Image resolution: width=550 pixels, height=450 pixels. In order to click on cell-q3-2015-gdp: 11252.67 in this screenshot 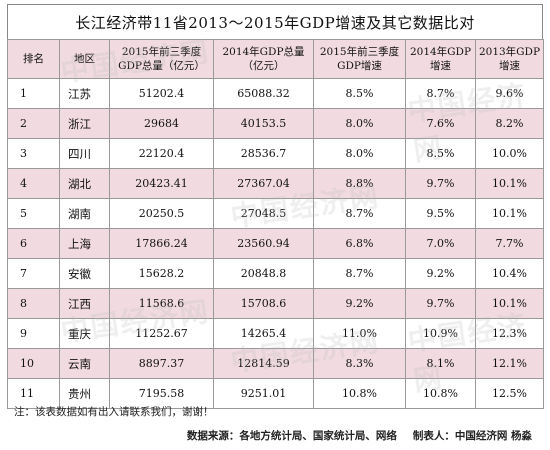, I will do `click(161, 333)`.